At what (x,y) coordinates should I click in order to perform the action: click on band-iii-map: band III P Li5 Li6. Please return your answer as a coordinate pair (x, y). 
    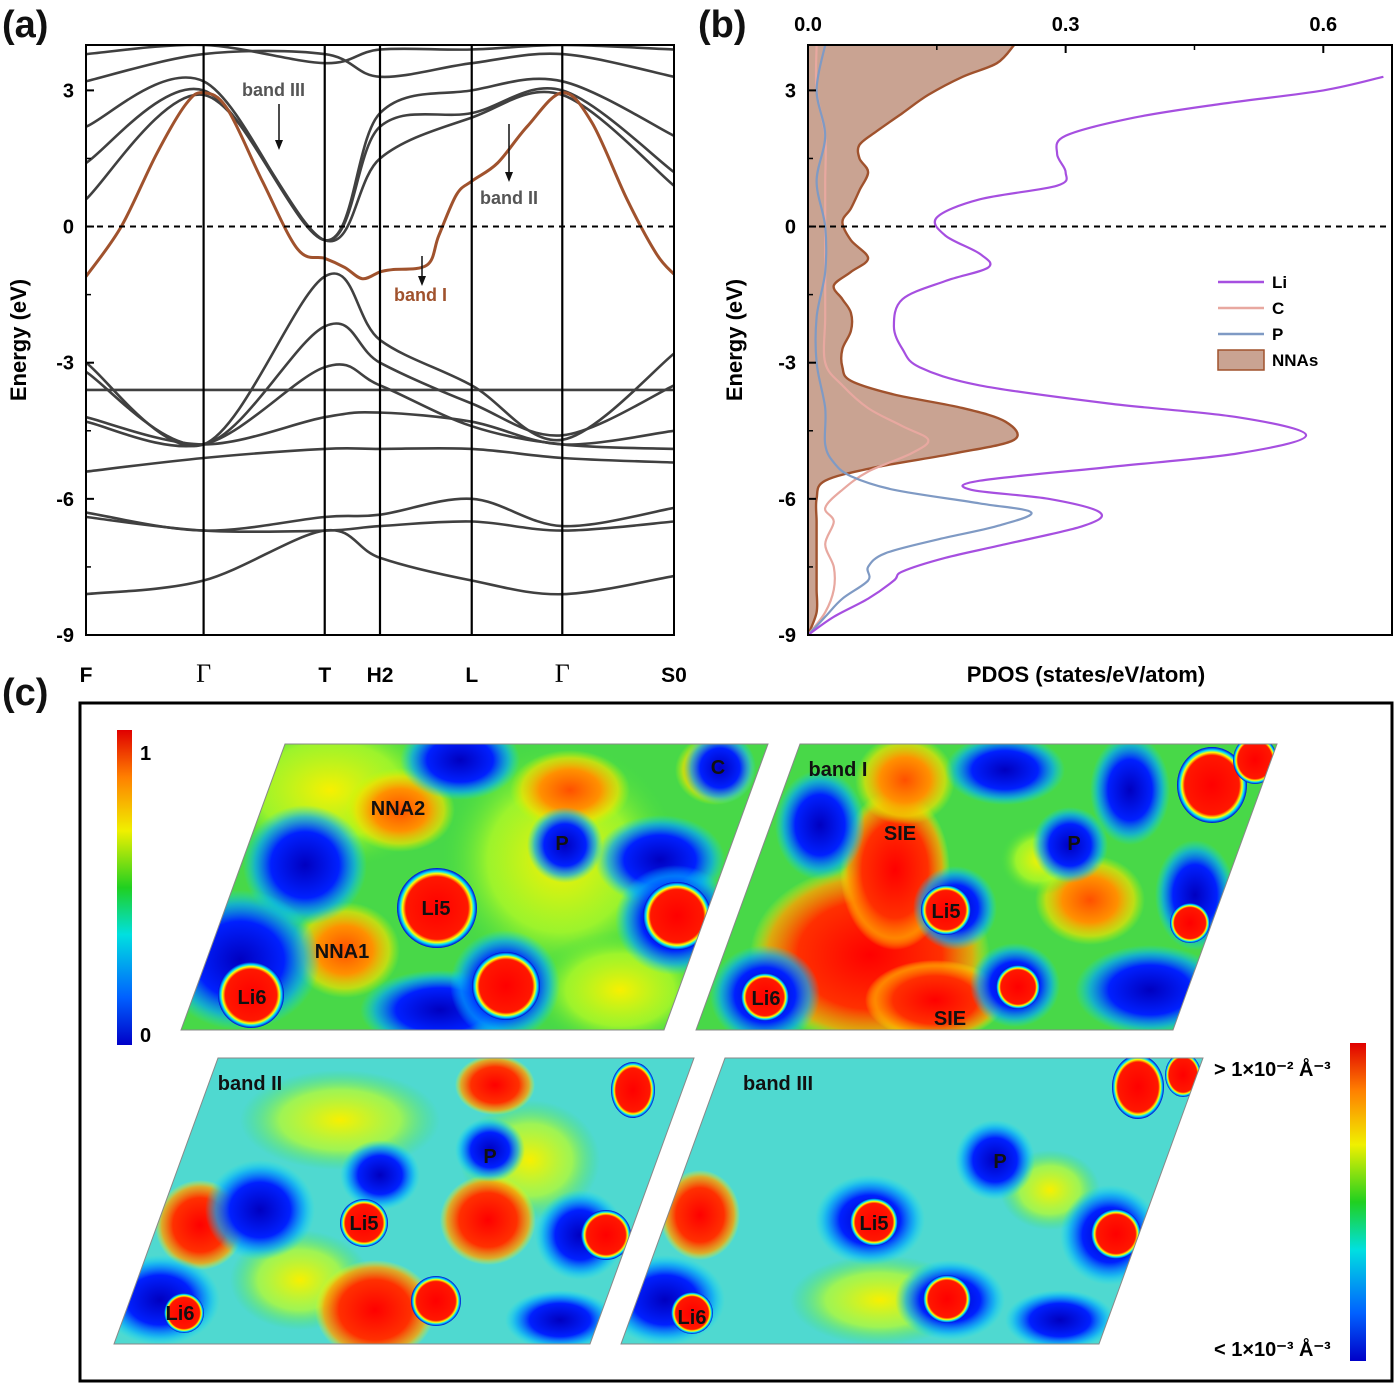
    Looking at the image, I should click on (912, 1201).